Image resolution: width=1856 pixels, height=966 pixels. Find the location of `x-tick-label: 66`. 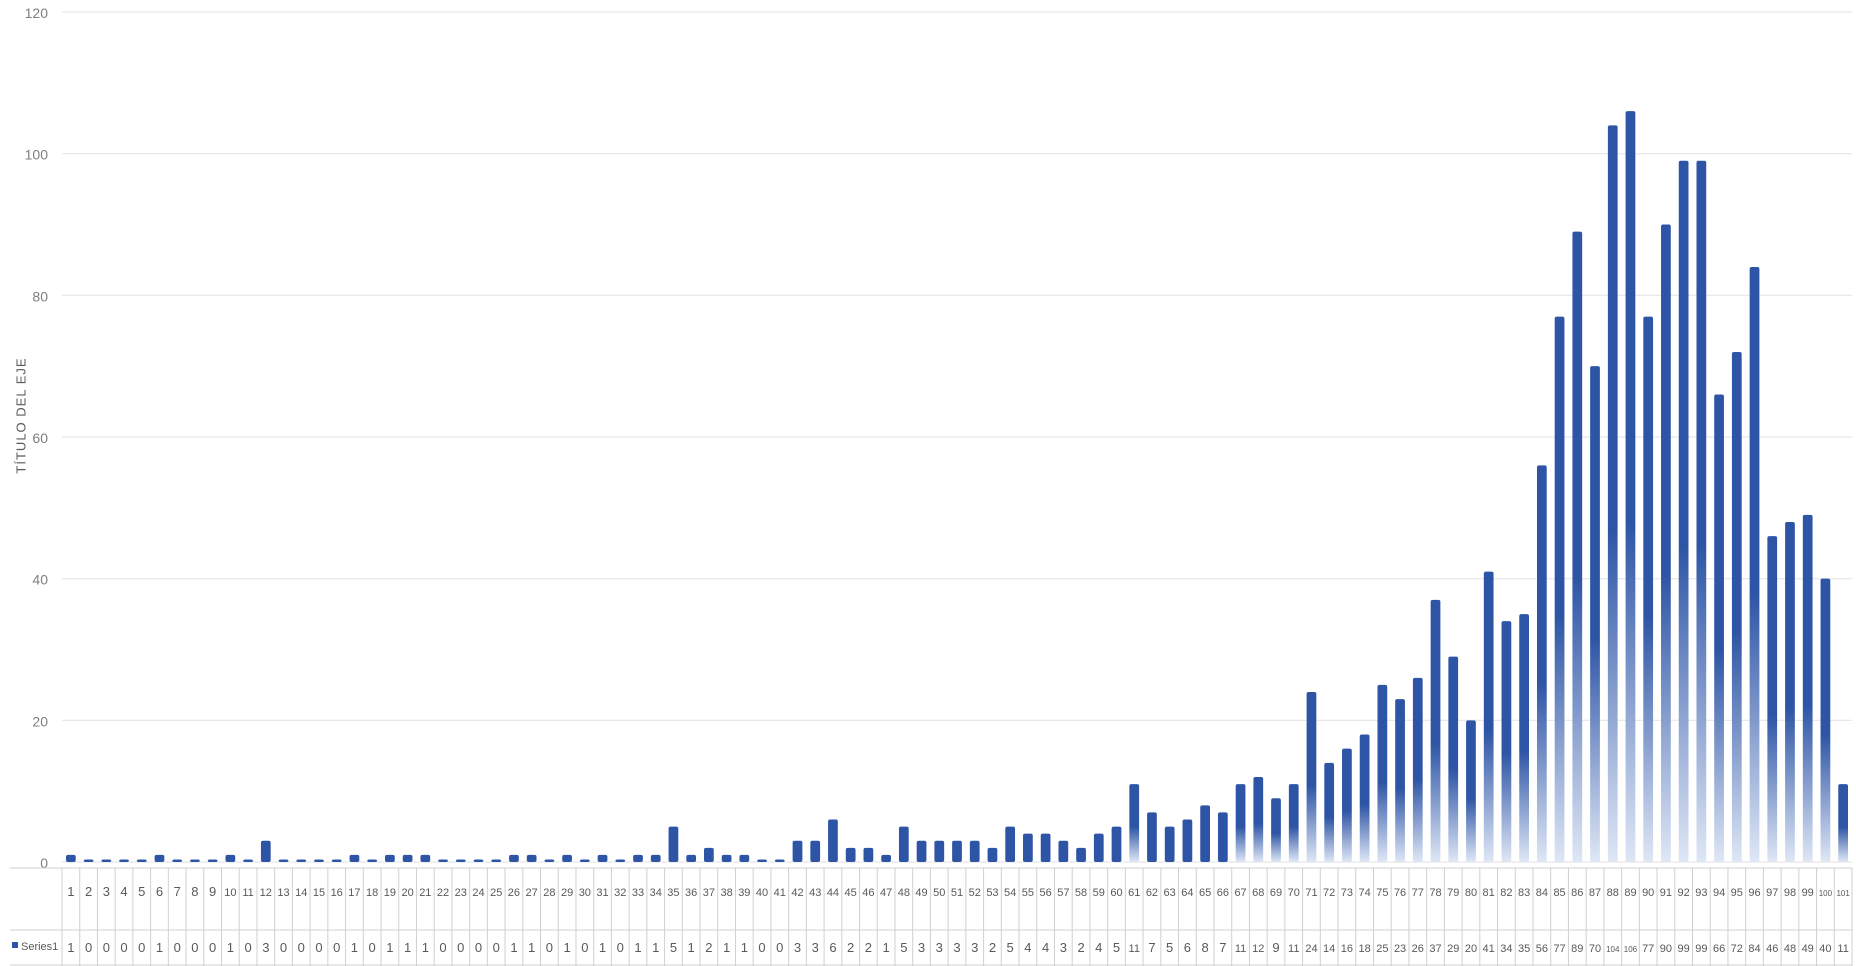

x-tick-label: 66 is located at coordinates (1223, 893).